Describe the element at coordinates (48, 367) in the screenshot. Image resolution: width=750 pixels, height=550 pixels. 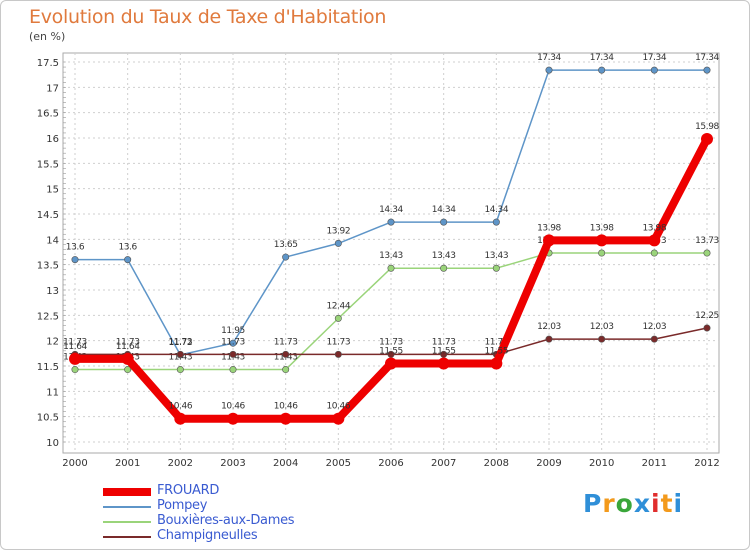
I see `y-tick-label: 11.5` at that location.